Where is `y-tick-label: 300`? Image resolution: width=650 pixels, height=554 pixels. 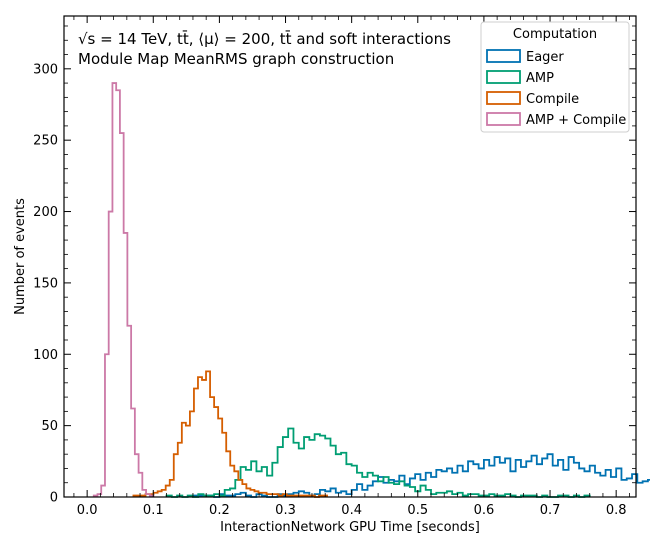
y-tick-label: 300 is located at coordinates (45, 69).